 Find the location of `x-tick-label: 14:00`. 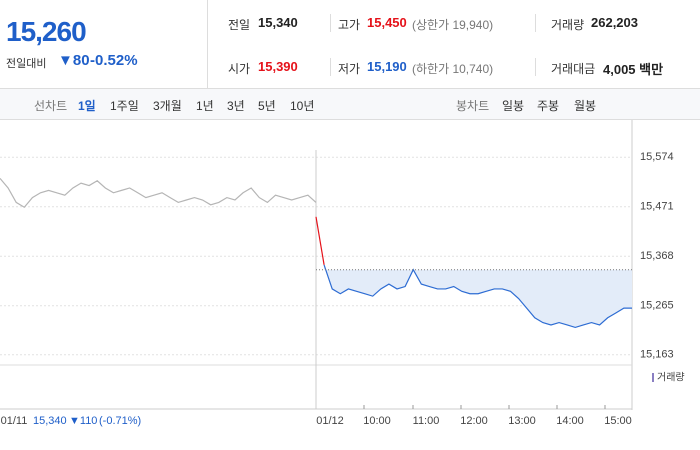

x-tick-label: 14:00 is located at coordinates (570, 421).